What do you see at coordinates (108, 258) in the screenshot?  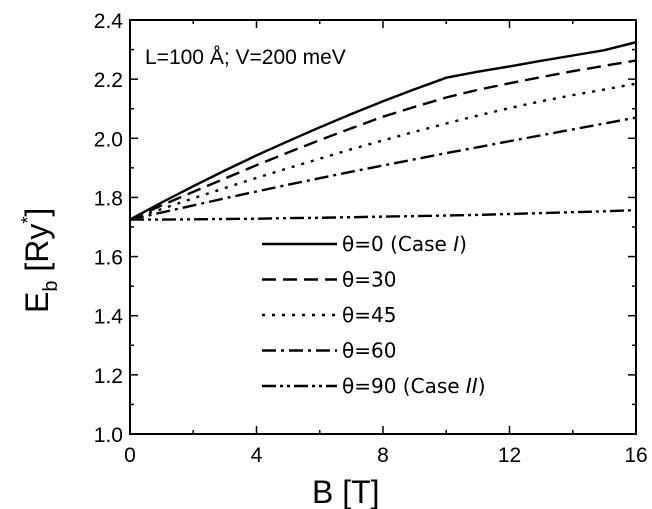 I see `y-tick-label: 1.6` at bounding box center [108, 258].